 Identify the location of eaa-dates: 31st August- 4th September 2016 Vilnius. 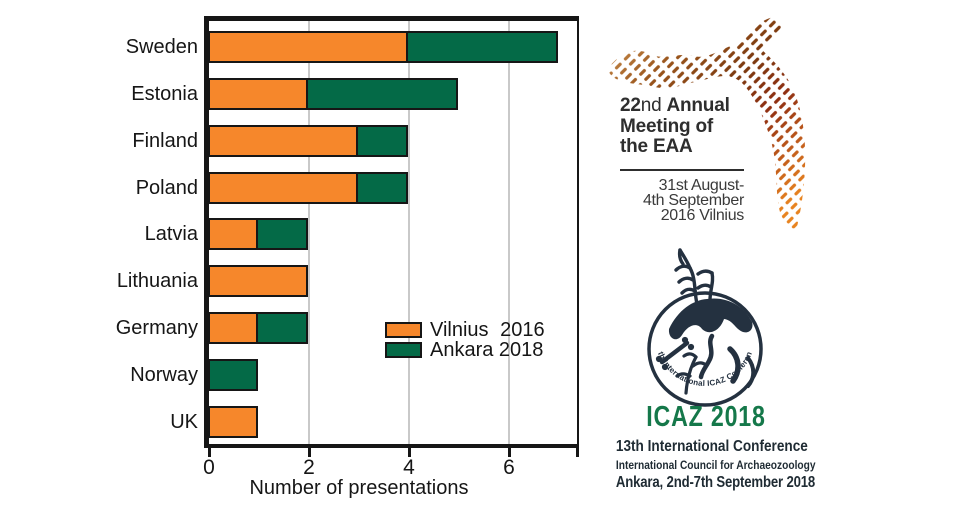
(682, 200).